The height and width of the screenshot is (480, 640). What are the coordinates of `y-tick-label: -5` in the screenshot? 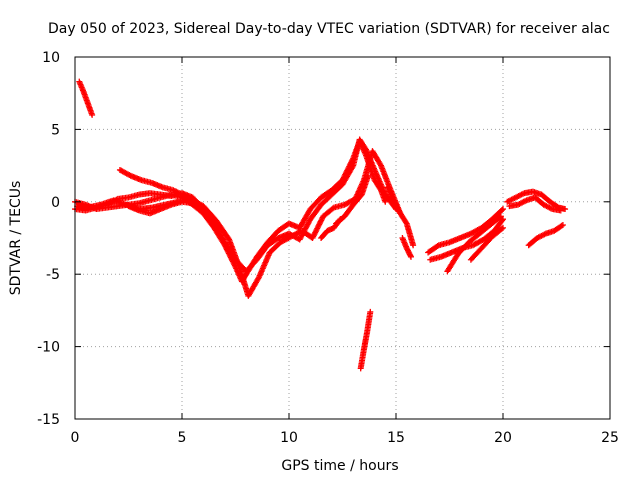 It's located at (53, 275).